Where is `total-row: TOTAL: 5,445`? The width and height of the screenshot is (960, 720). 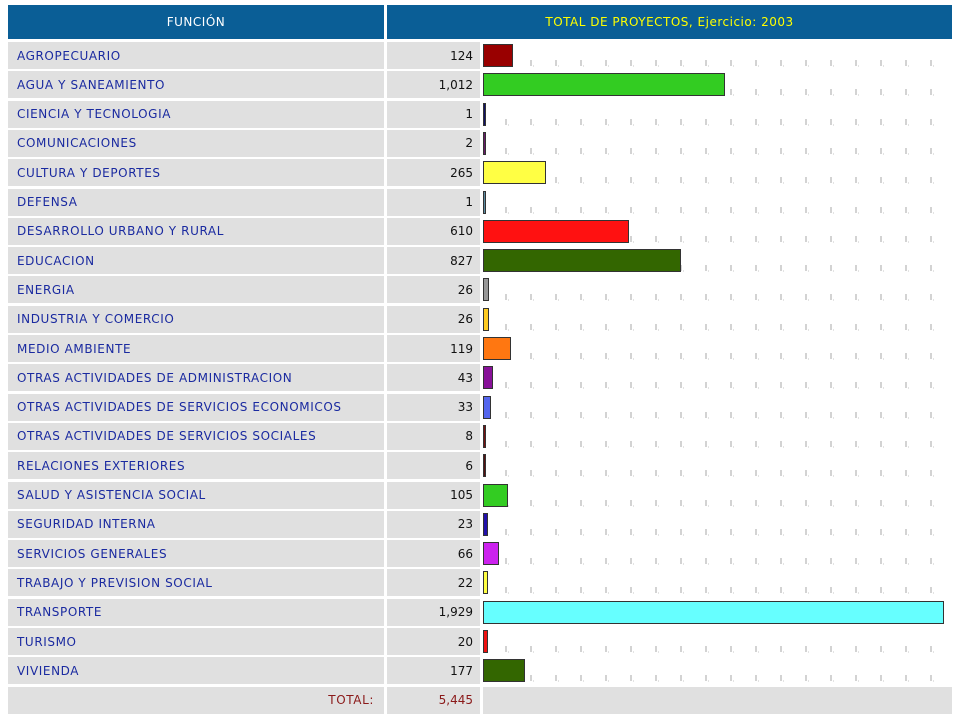
total-row: TOTAL: 5,445 is located at coordinates (480, 700).